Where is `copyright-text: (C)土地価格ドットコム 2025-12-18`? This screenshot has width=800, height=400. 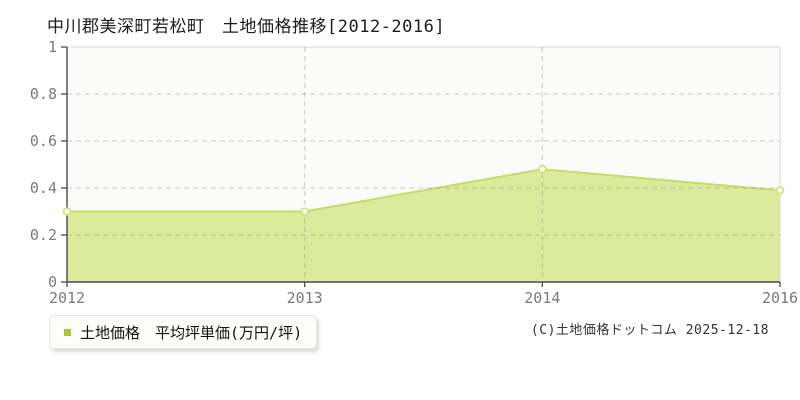 copyright-text: (C)土地価格ドットコム 2025-12-18 is located at coordinates (649, 330).